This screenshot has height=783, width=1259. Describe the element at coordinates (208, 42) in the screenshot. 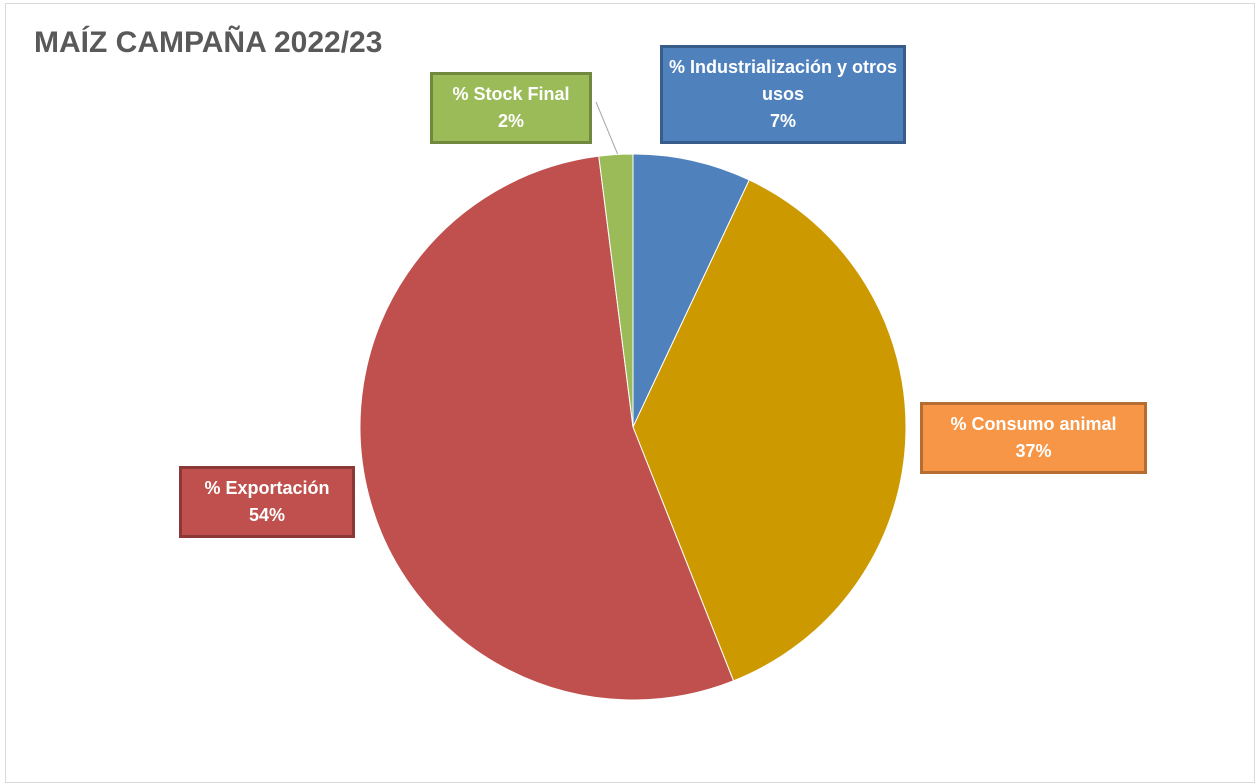

I see `chart-title: MAÍZ CAMPAÑA 2022/23` at that location.